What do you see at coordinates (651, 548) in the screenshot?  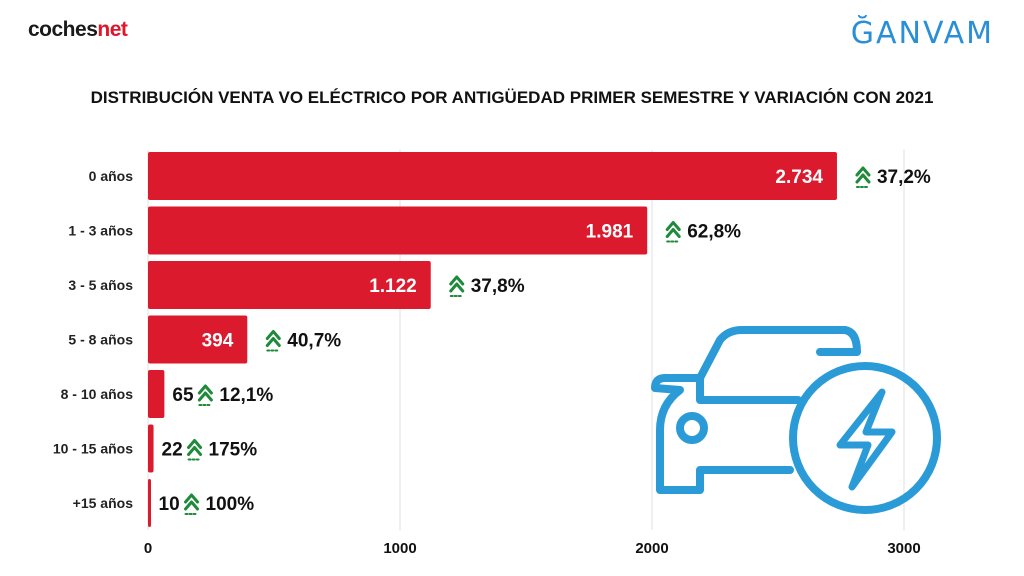 I see `x-tick-label: 2000` at bounding box center [651, 548].